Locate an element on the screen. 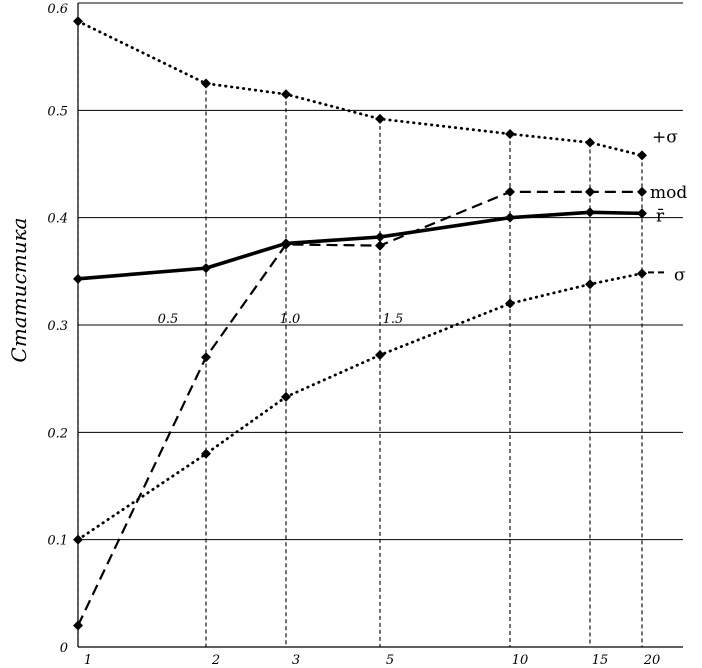 Image resolution: width=702 pixels, height=668 pixels. series-label-2: r̄ is located at coordinates (660, 217).